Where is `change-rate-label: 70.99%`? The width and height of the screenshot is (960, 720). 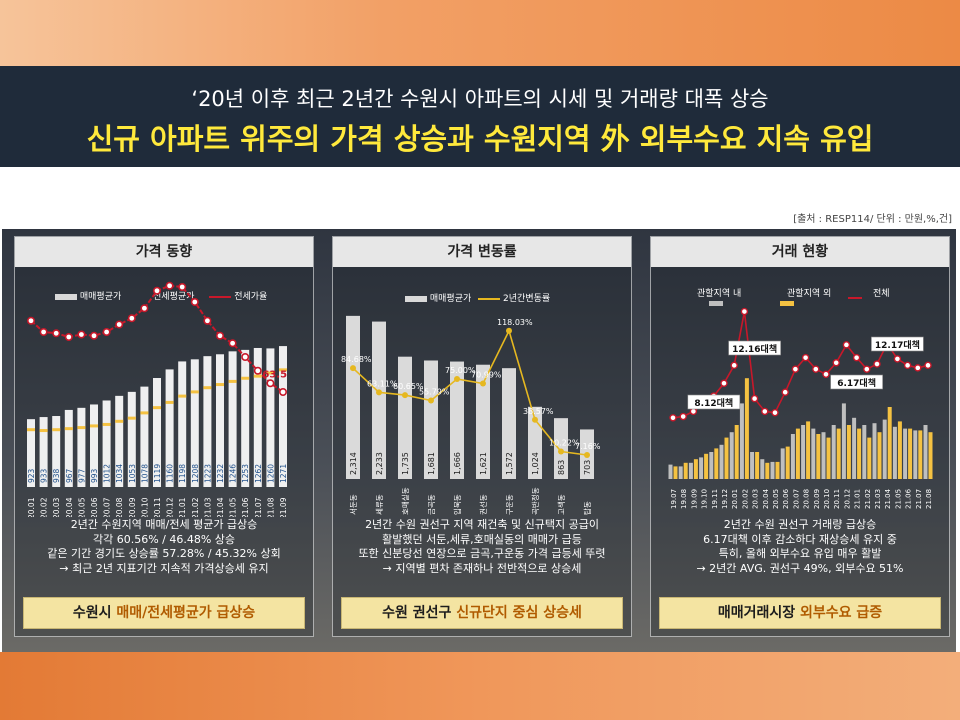 change-rate-label: 70.99% is located at coordinates (486, 374).